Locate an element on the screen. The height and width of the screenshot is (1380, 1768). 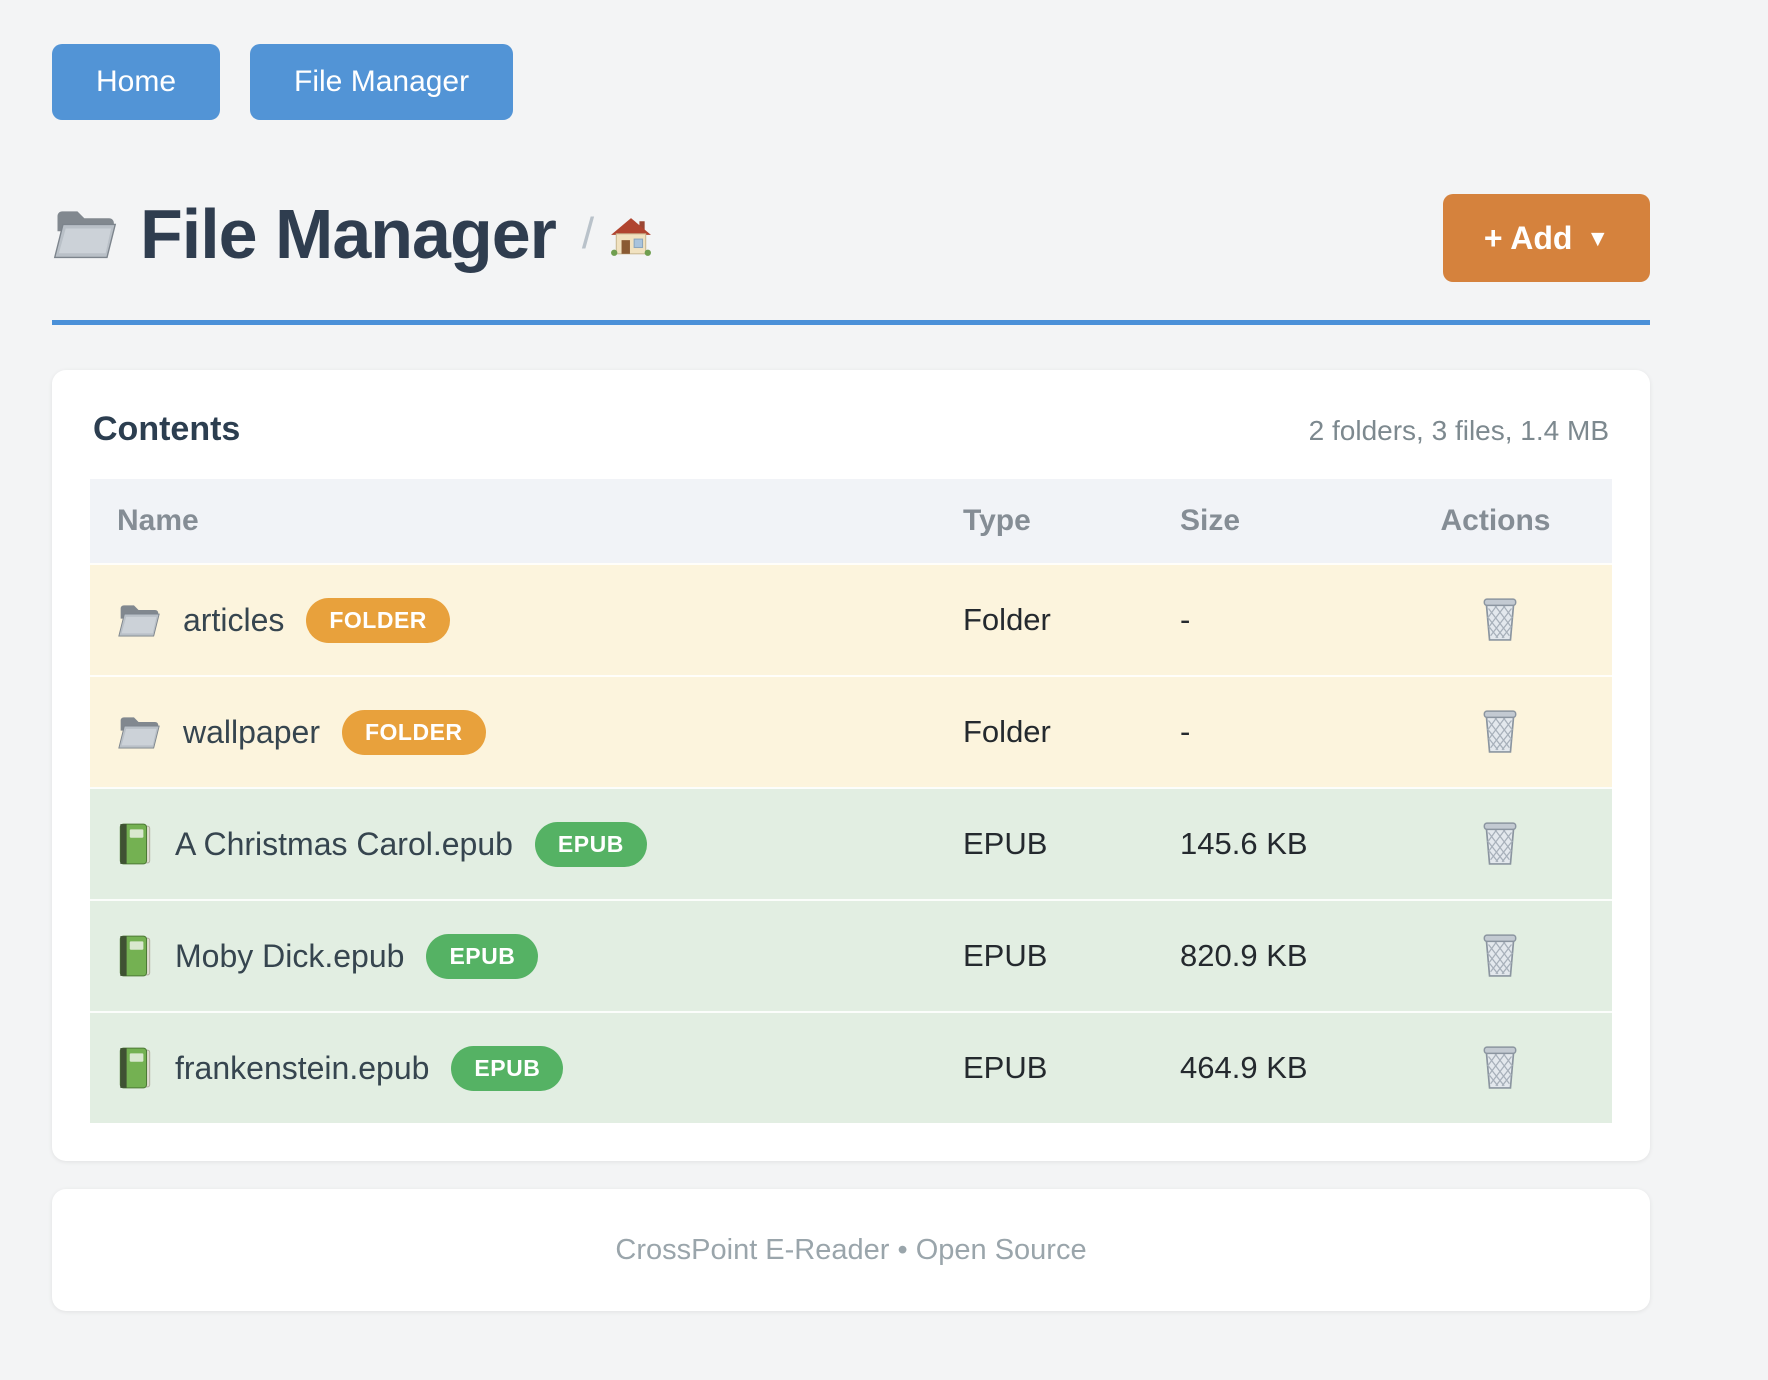
column-header-size: Size is located at coordinates (1273, 521).